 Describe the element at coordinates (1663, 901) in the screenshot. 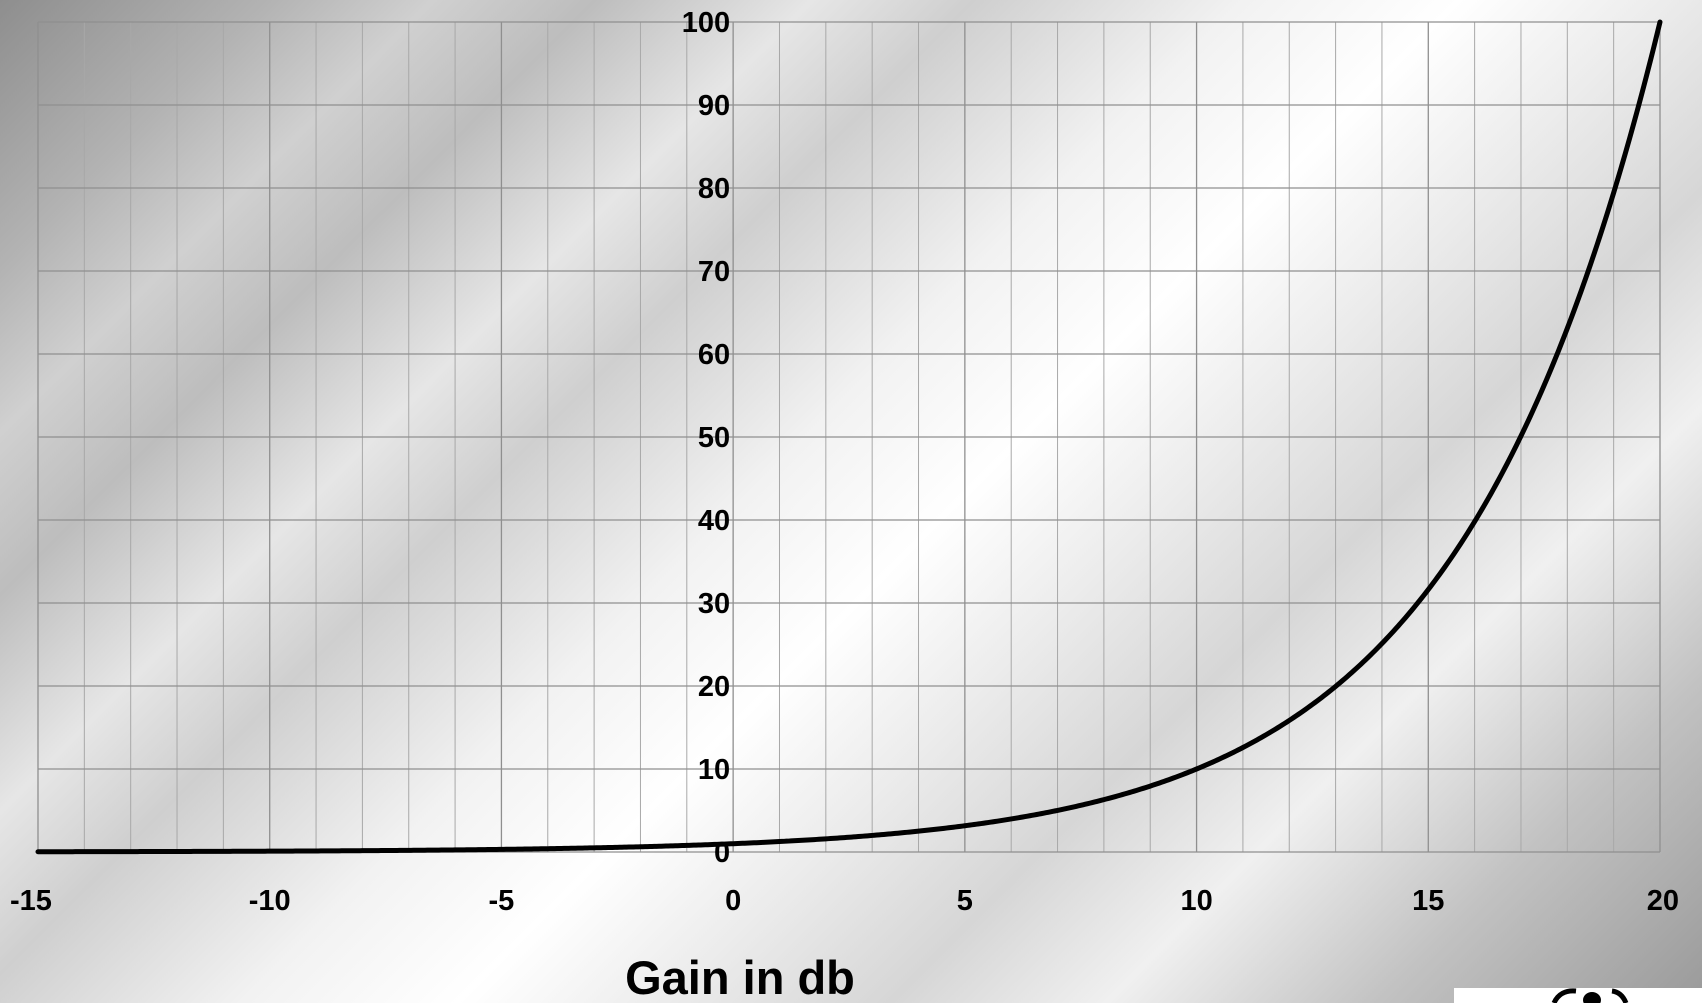

I see `x-tick-label: 20` at that location.